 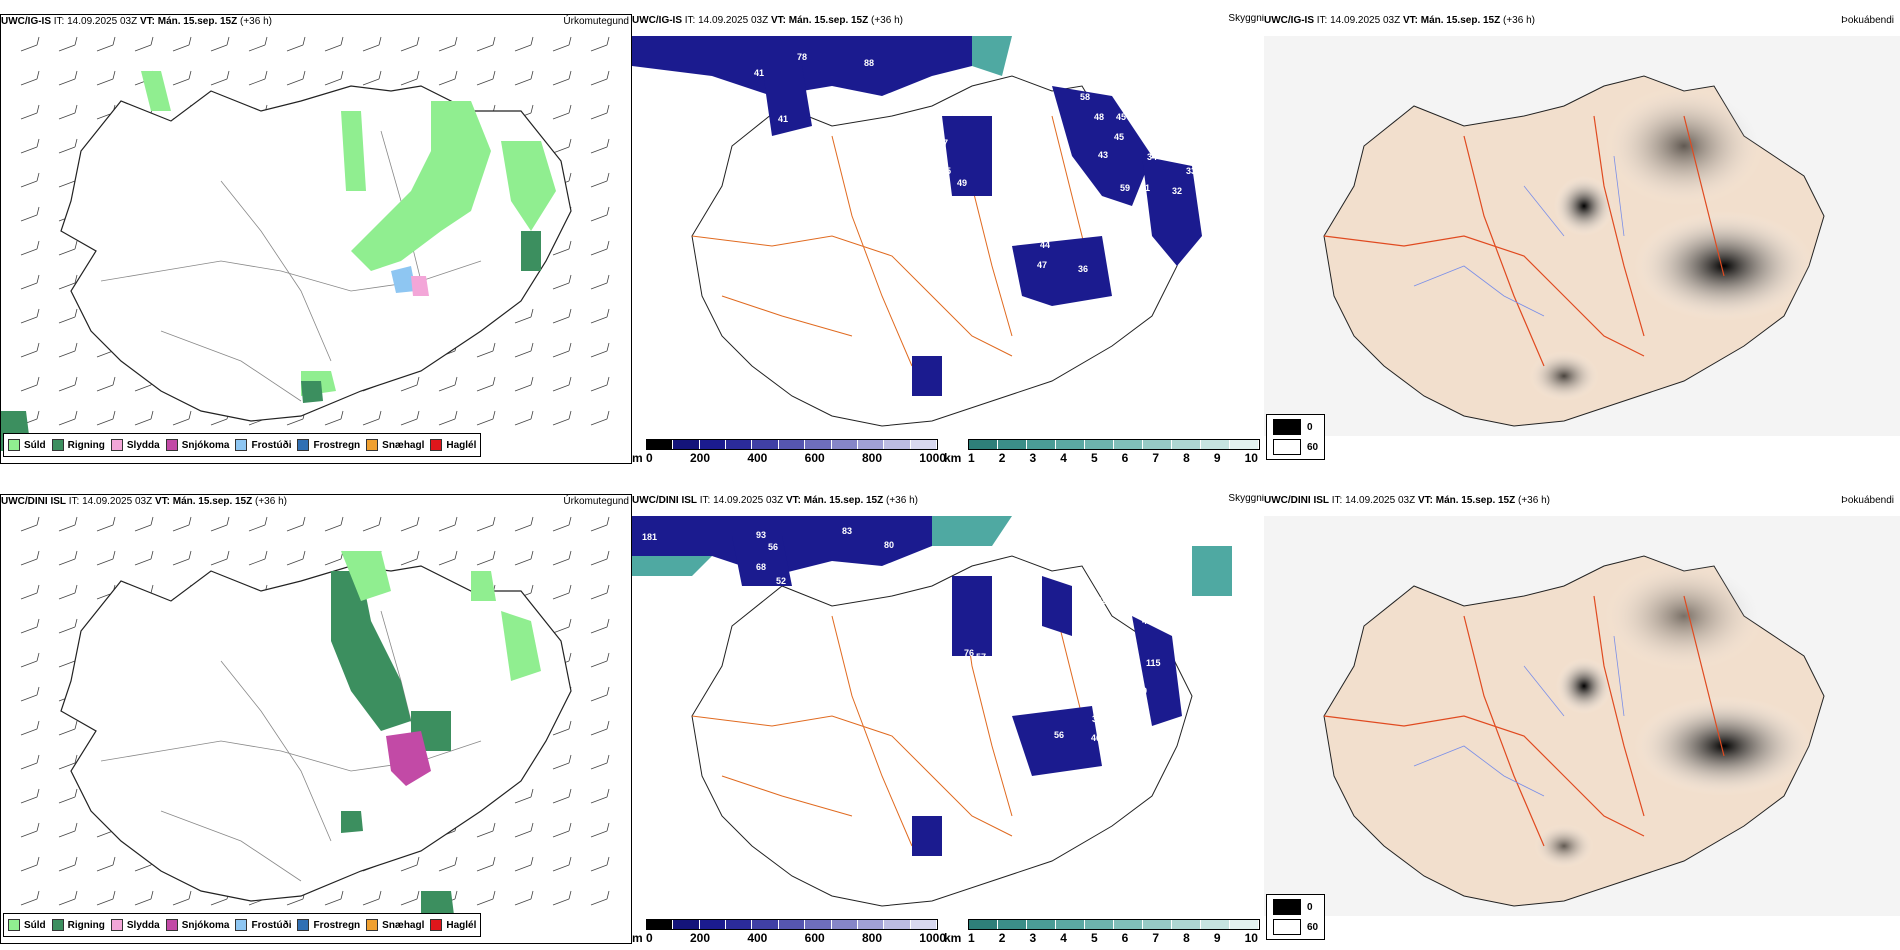 I want to click on visibility-value-label: 34, so click(x=1152, y=157).